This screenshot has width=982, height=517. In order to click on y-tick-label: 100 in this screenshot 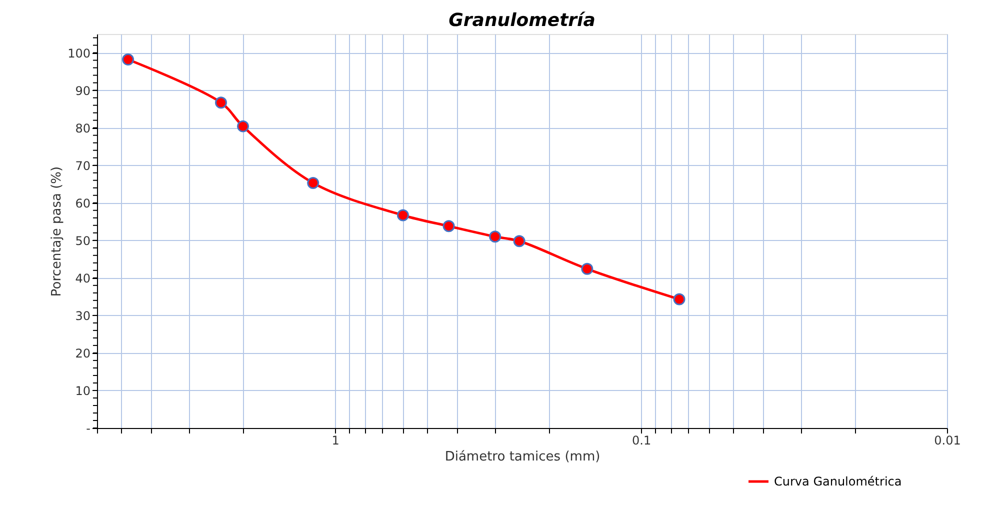, I will do `click(79, 53)`.